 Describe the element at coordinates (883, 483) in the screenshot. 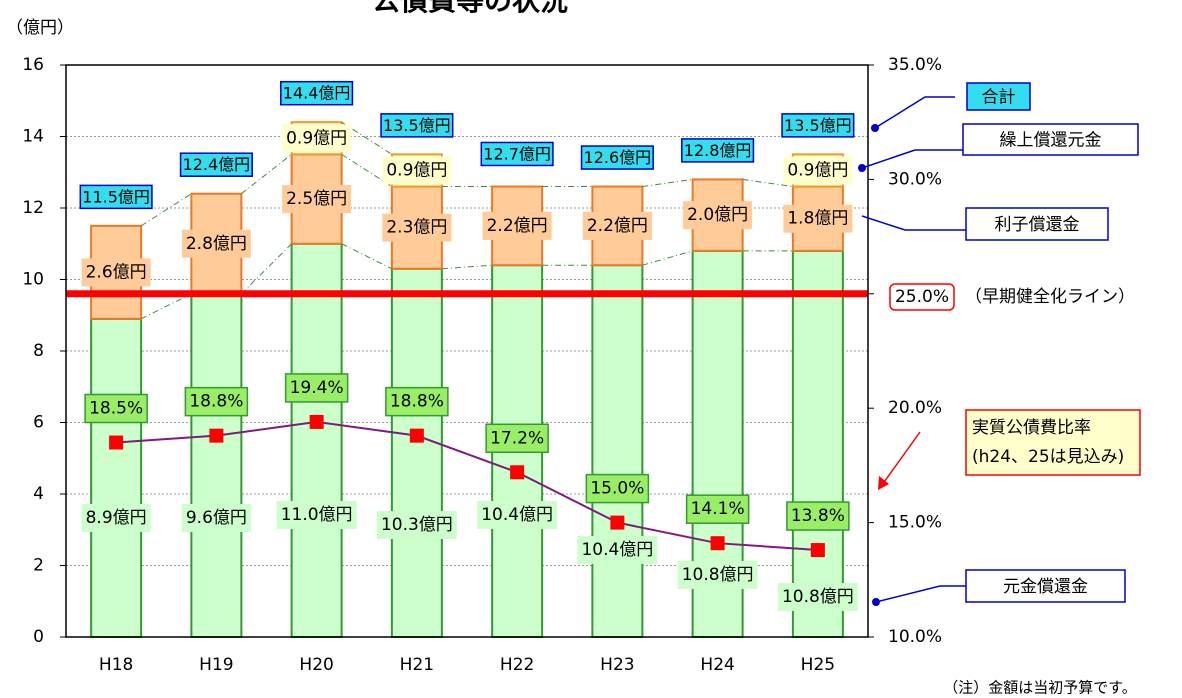

I see `legend-arrowhead` at that location.